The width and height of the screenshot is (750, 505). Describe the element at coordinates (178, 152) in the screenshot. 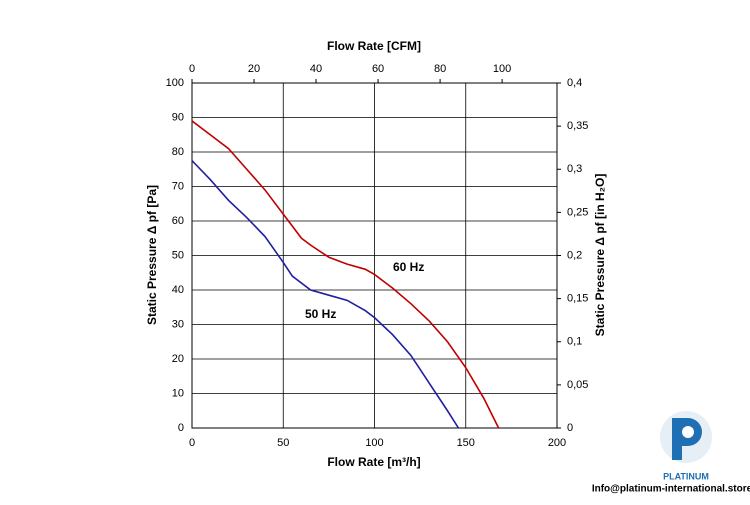

I see `y-tick-label: 80` at that location.